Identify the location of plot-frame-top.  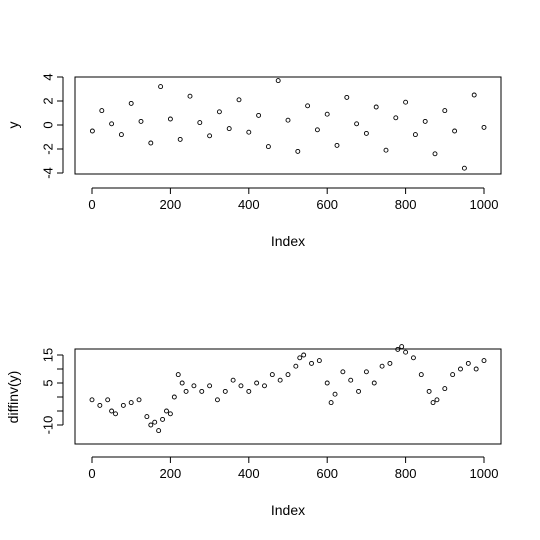
(288, 125).